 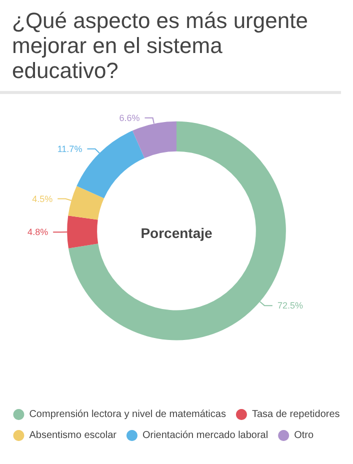 I want to click on legend-label: Otro, so click(x=304, y=435).